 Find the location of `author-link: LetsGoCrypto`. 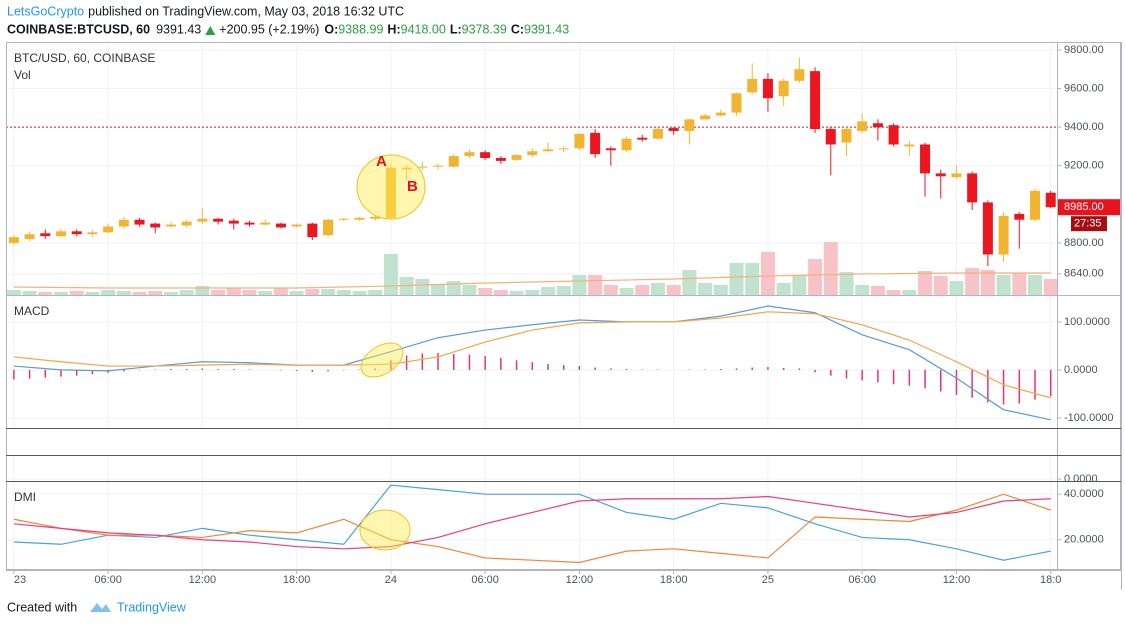

author-link: LetsGoCrypto is located at coordinates (45, 11).